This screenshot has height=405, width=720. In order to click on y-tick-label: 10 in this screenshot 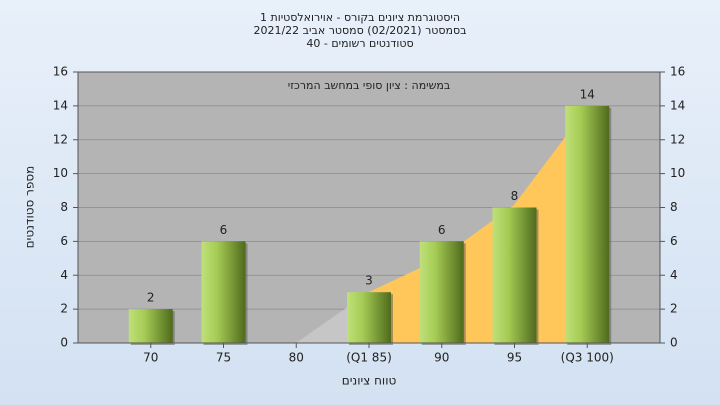, I will do `click(60, 173)`.